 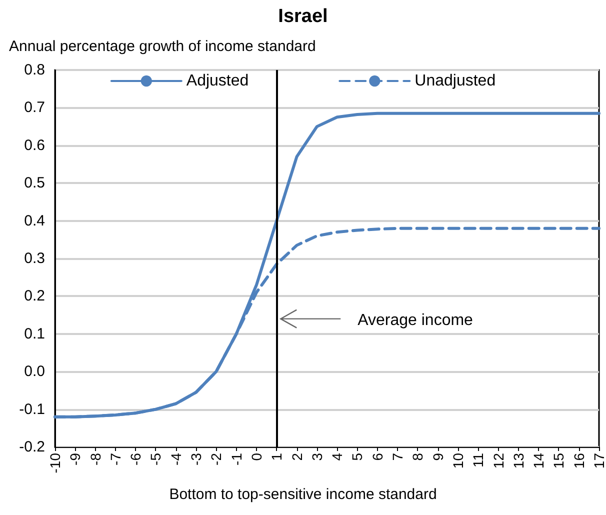 What do you see at coordinates (34, 145) in the screenshot?
I see `y-tick-label: 0.6` at bounding box center [34, 145].